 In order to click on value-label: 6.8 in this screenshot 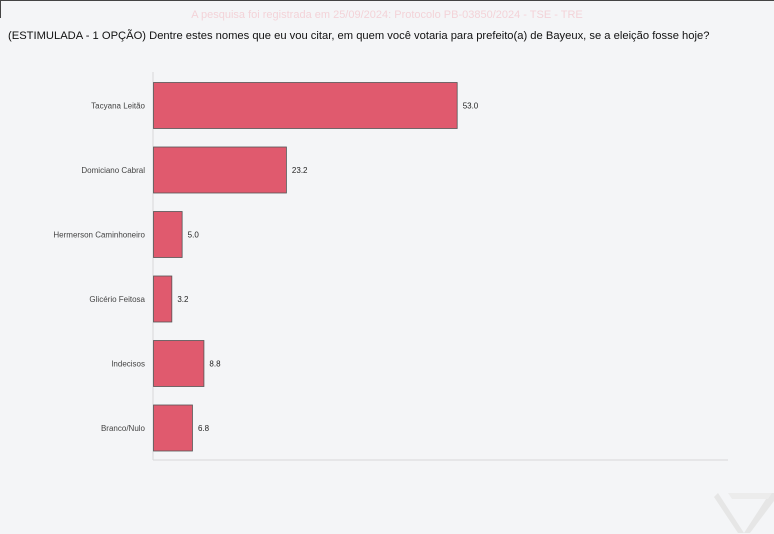, I will do `click(204, 428)`.